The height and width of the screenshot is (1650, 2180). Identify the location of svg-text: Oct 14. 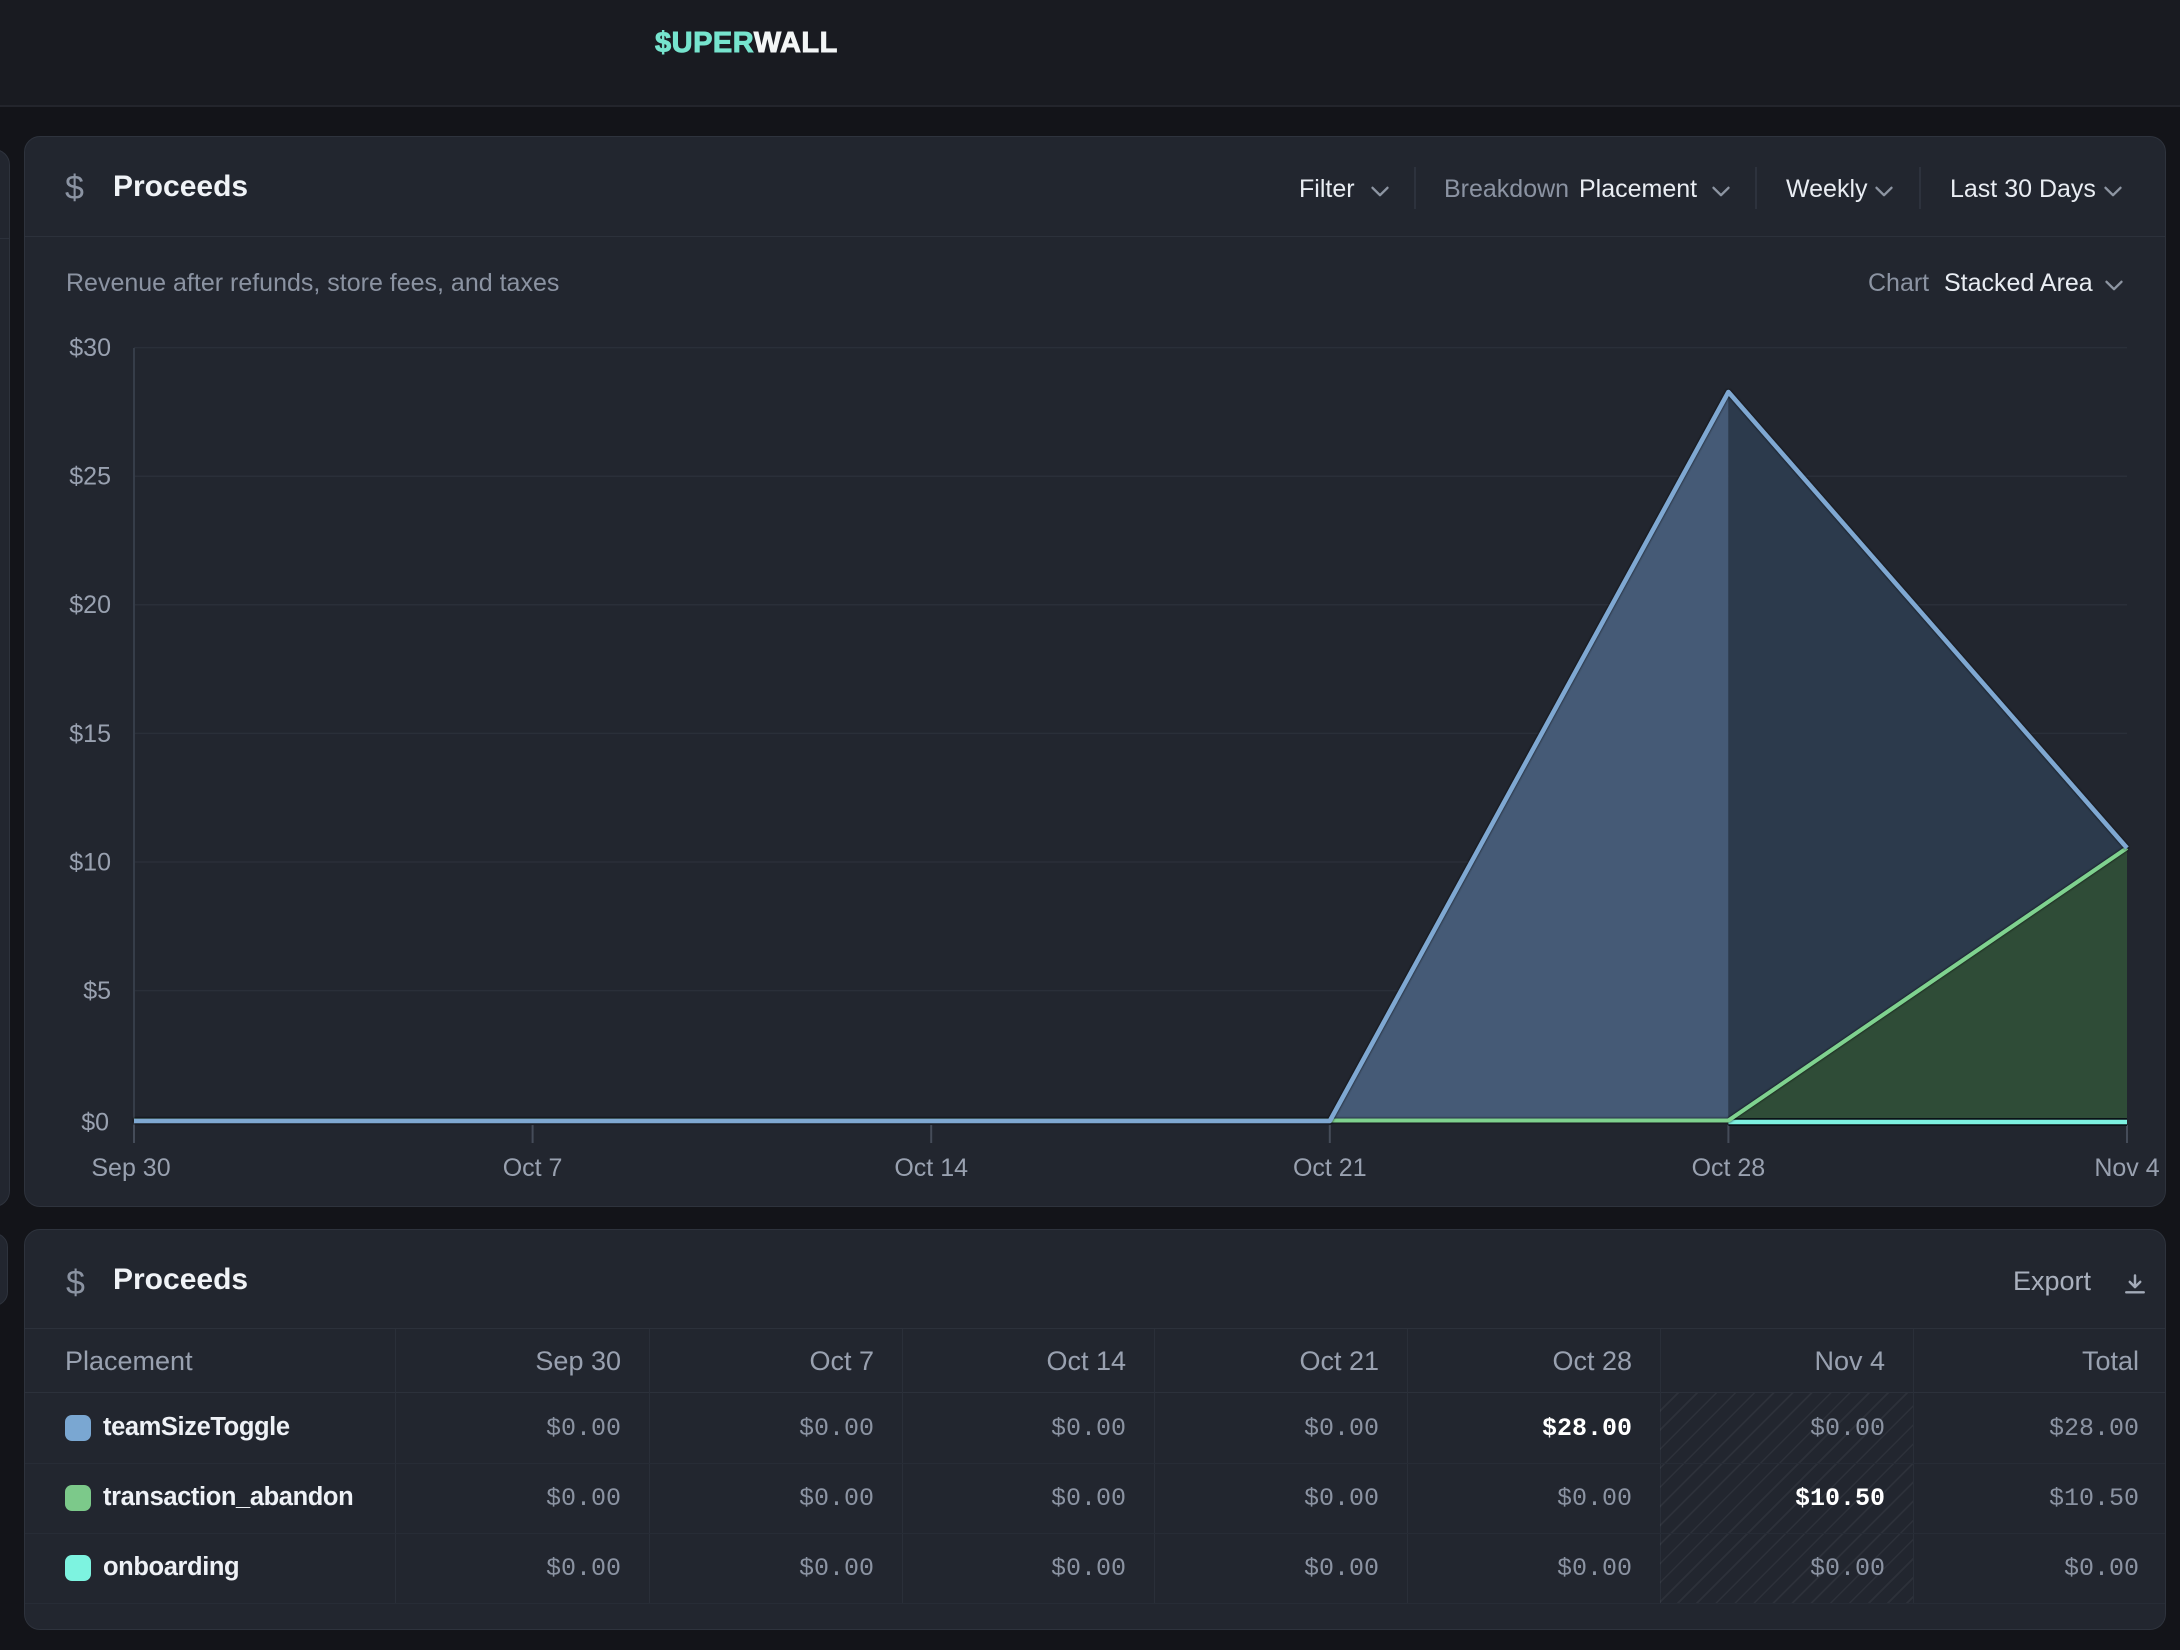
(931, 1168).